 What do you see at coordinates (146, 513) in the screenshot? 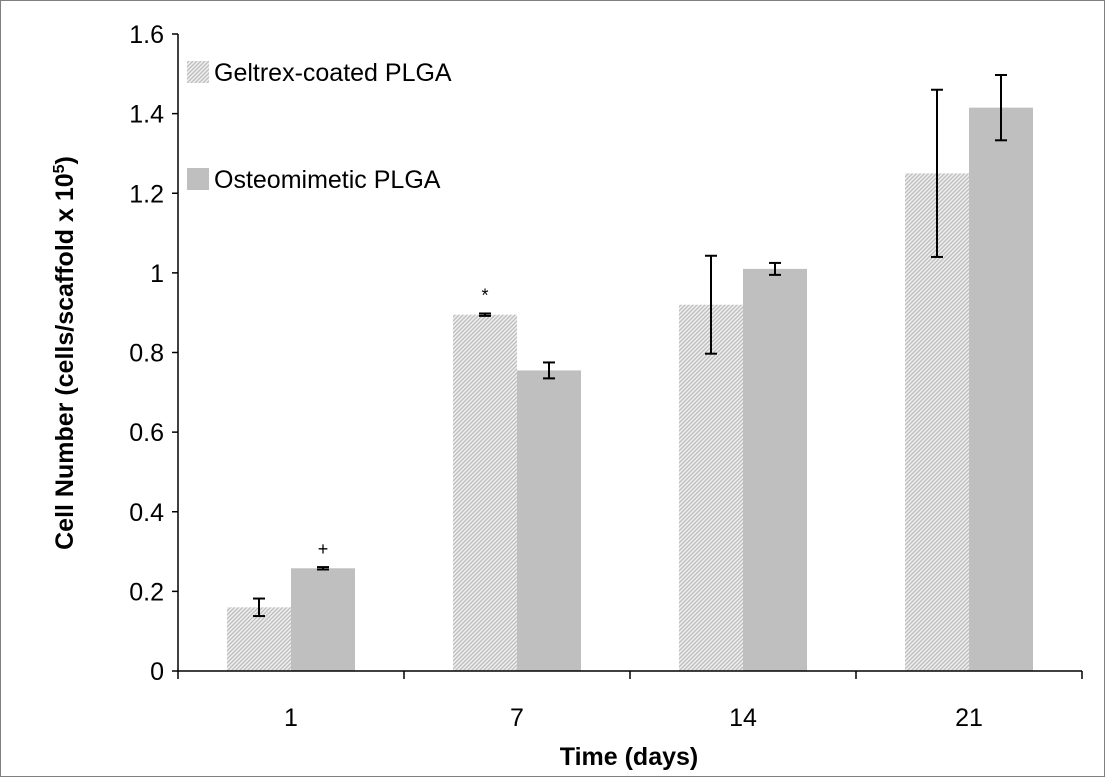
I see `y-tick-label: 0.4` at bounding box center [146, 513].